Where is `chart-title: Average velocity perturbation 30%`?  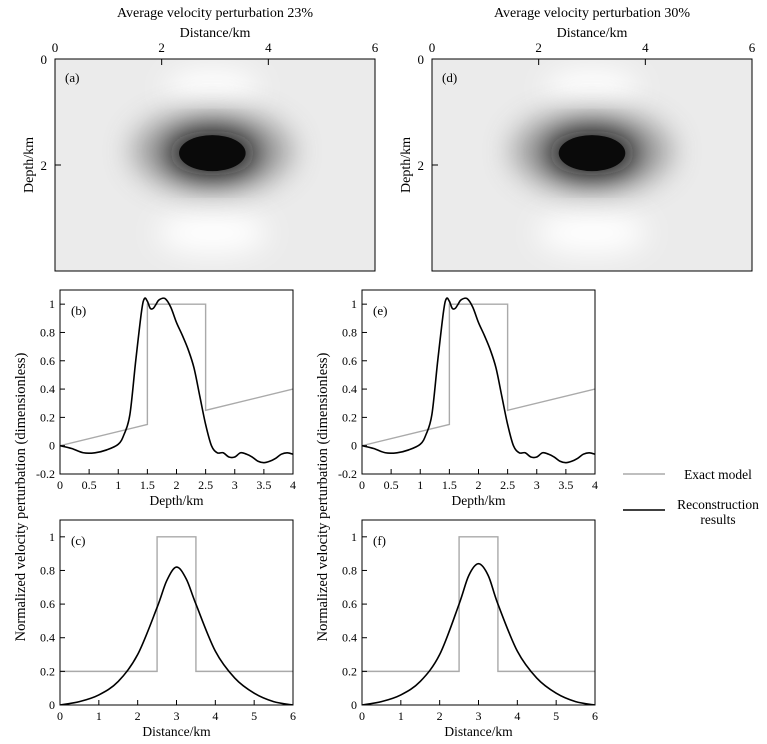
chart-title: Average velocity perturbation 30% is located at coordinates (592, 13).